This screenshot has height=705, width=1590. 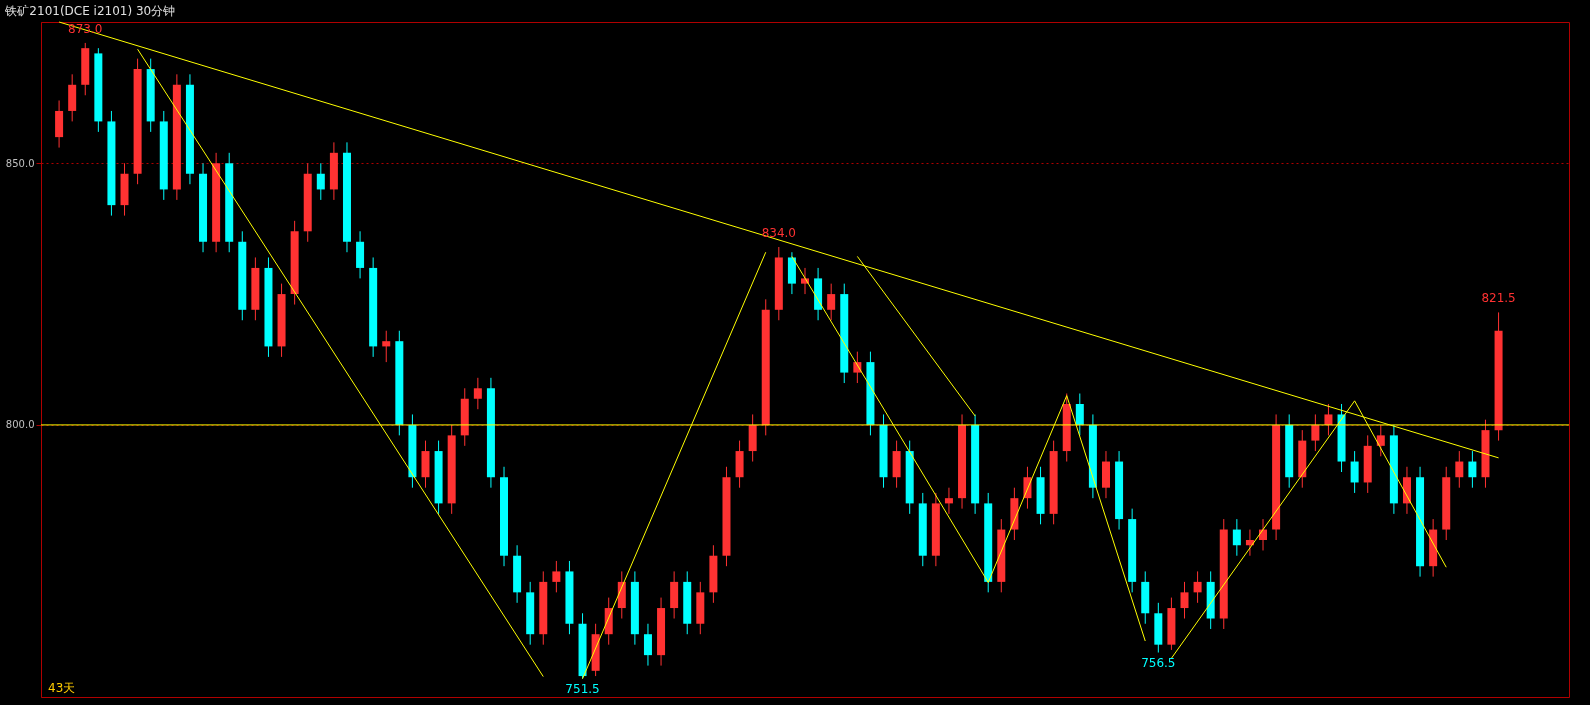 What do you see at coordinates (90, 10) in the screenshot?
I see `chart-title: 铁矿2101(DCE i2101) 30分钟` at bounding box center [90, 10].